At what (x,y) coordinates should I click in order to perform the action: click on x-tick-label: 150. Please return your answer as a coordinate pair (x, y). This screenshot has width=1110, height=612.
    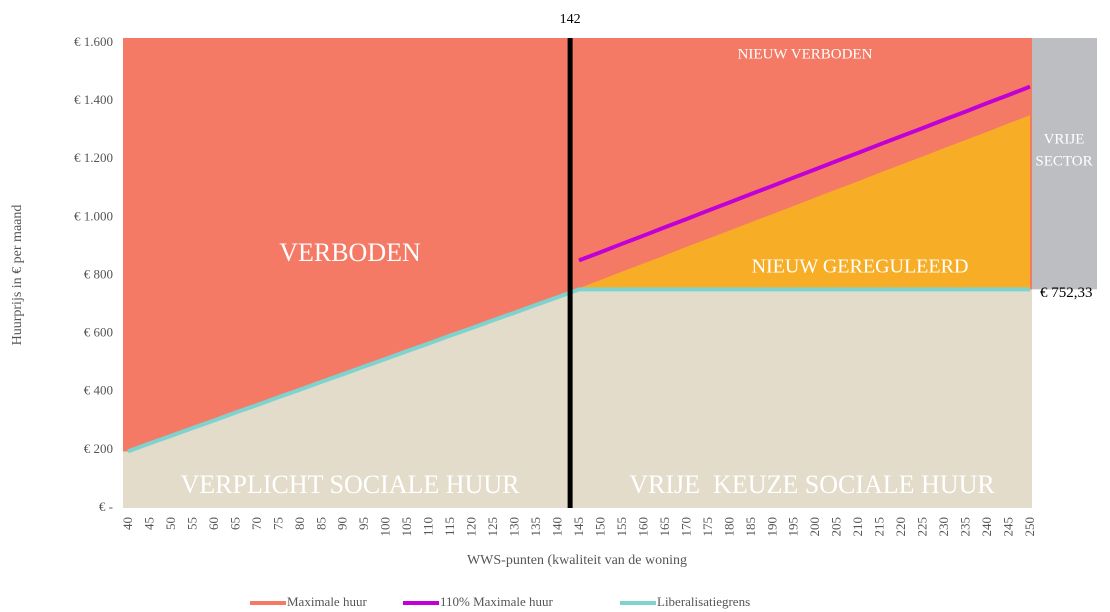
    Looking at the image, I should click on (599, 527).